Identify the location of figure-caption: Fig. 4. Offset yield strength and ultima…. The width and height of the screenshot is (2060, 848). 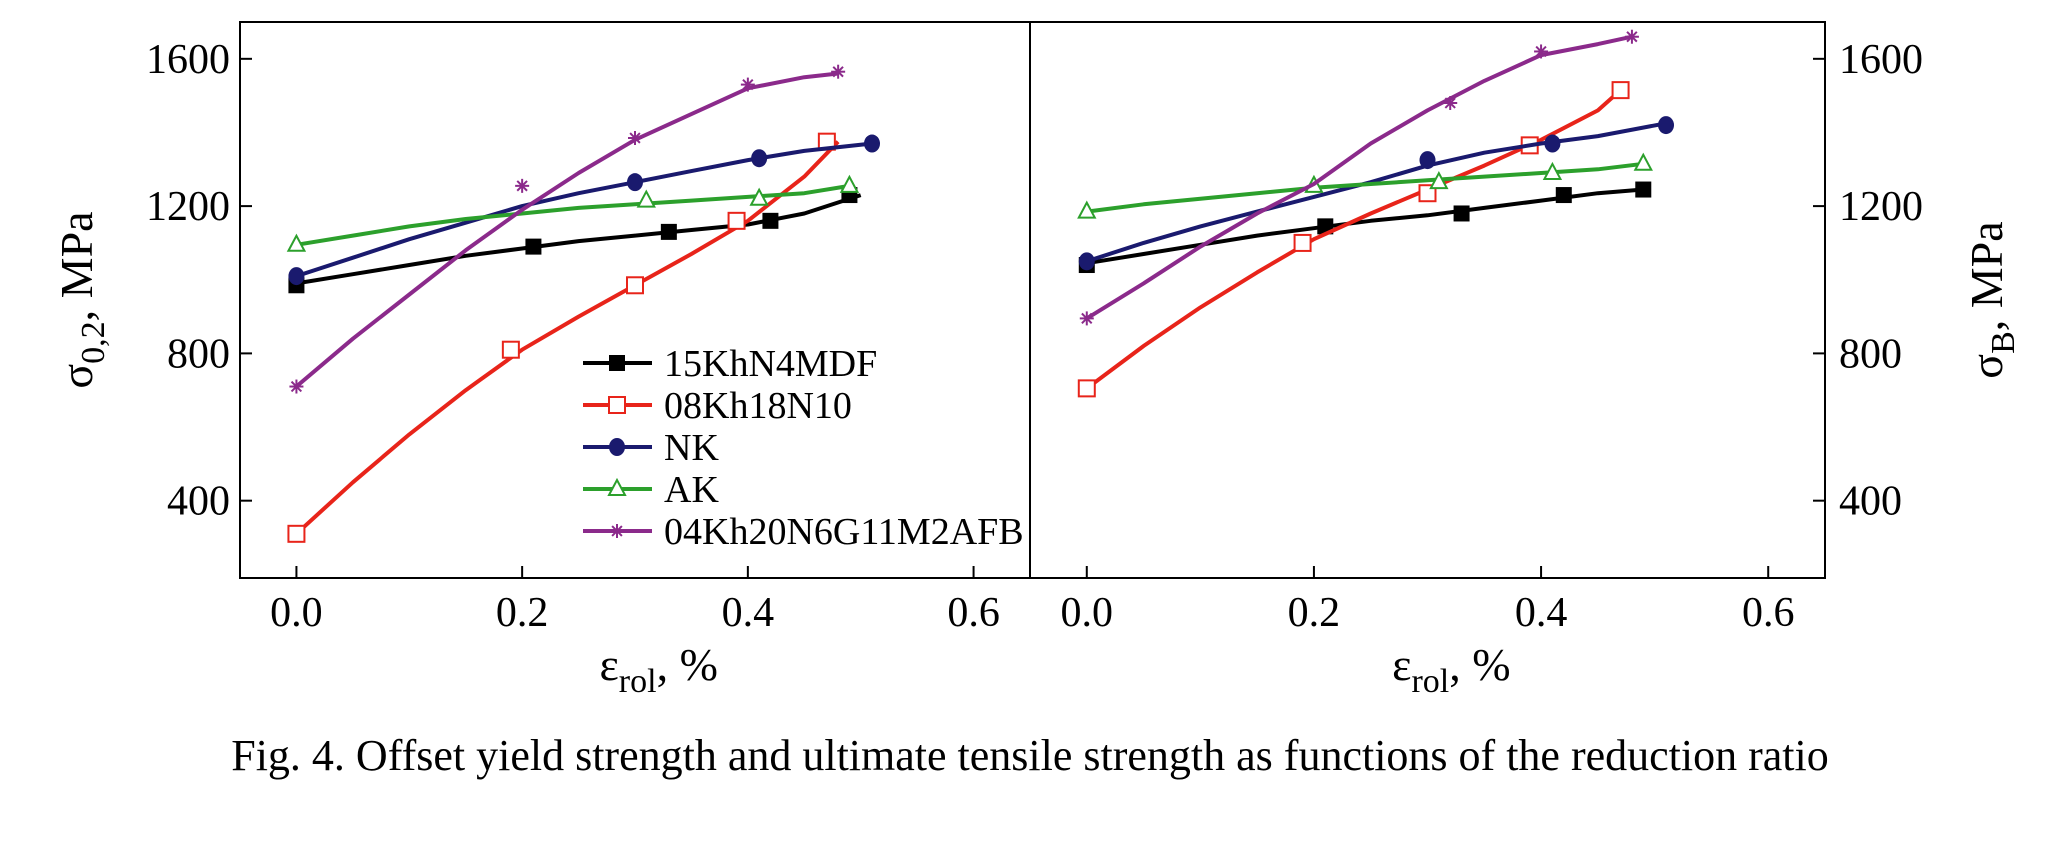
(1030, 755).